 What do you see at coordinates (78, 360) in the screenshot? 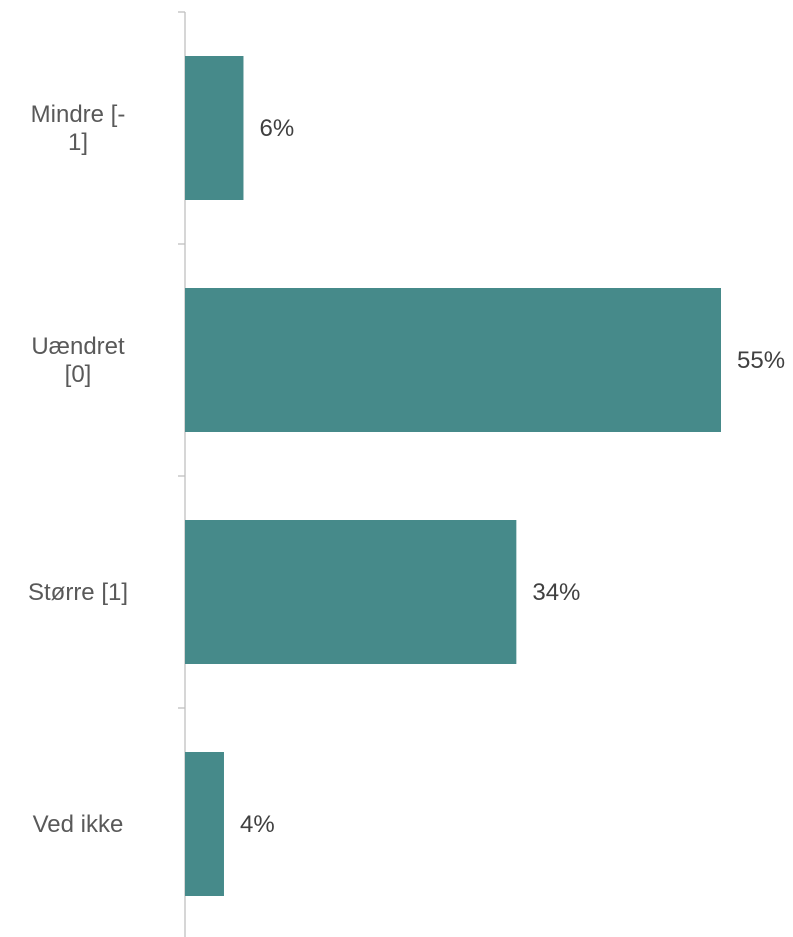
I see `category-label: Uændret [0]` at bounding box center [78, 360].